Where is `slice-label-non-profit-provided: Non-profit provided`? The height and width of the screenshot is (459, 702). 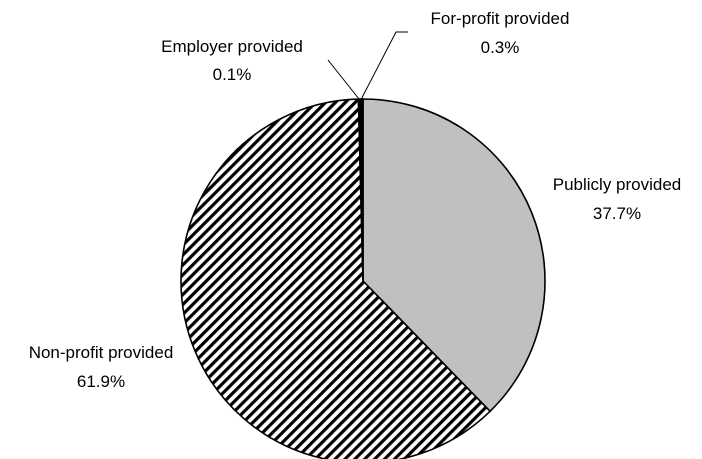 slice-label-non-profit-provided: Non-profit provided is located at coordinates (101, 352).